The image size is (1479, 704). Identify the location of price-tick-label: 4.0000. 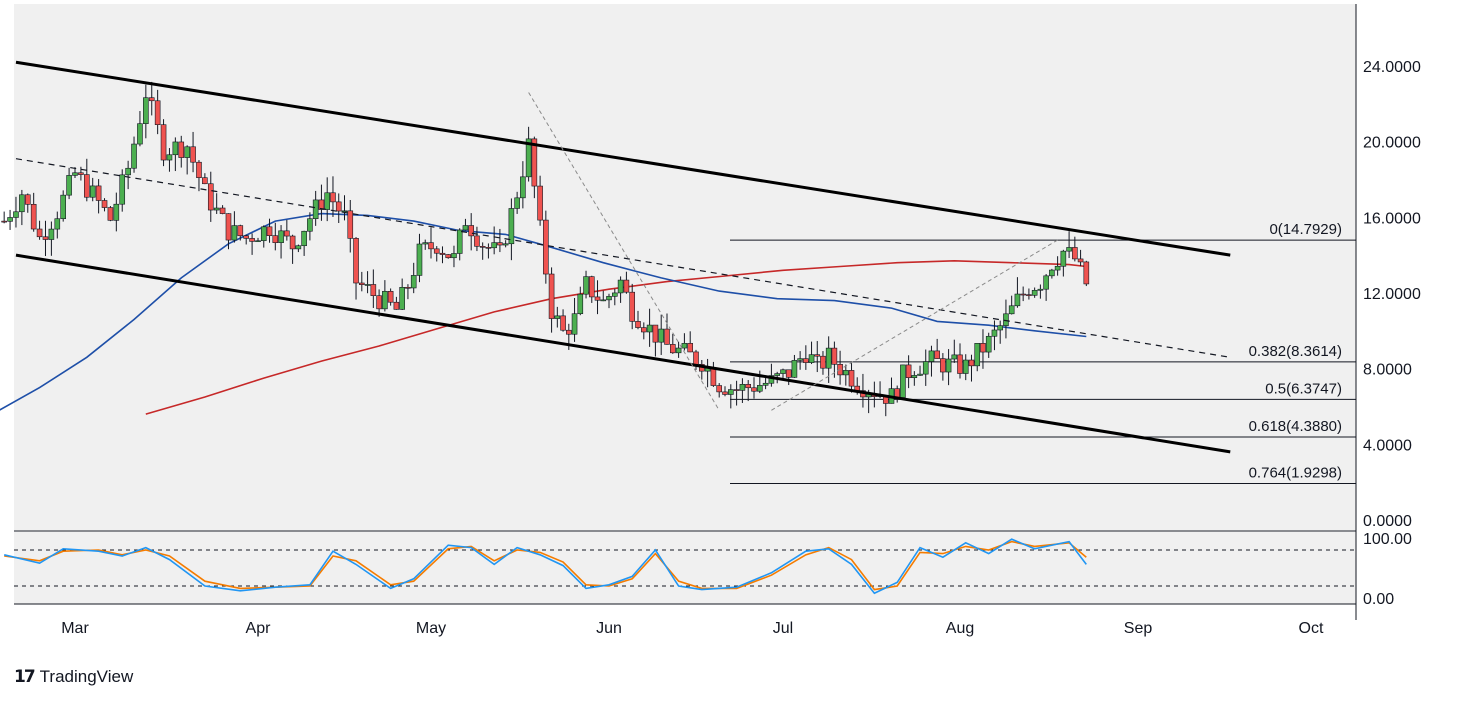
(1387, 445).